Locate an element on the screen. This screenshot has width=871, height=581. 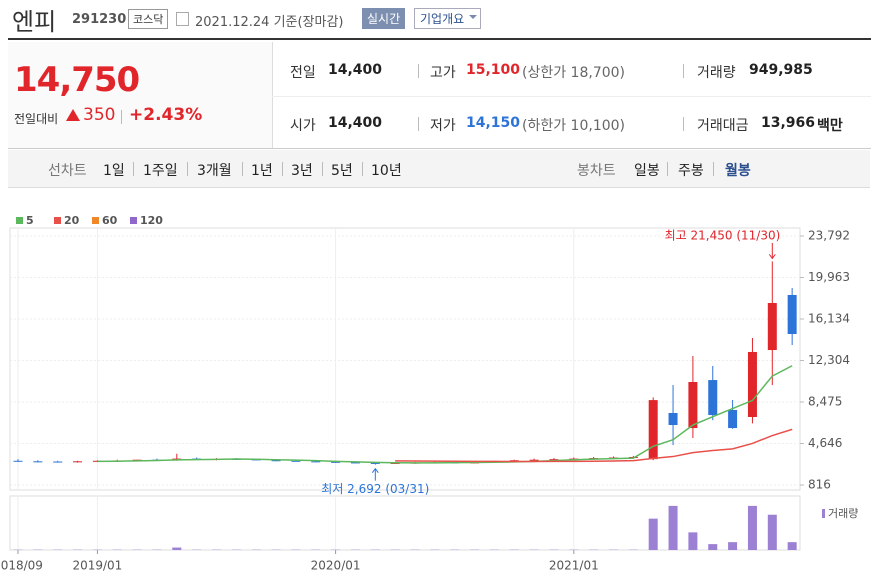
tab: 5년 is located at coordinates (342, 171).